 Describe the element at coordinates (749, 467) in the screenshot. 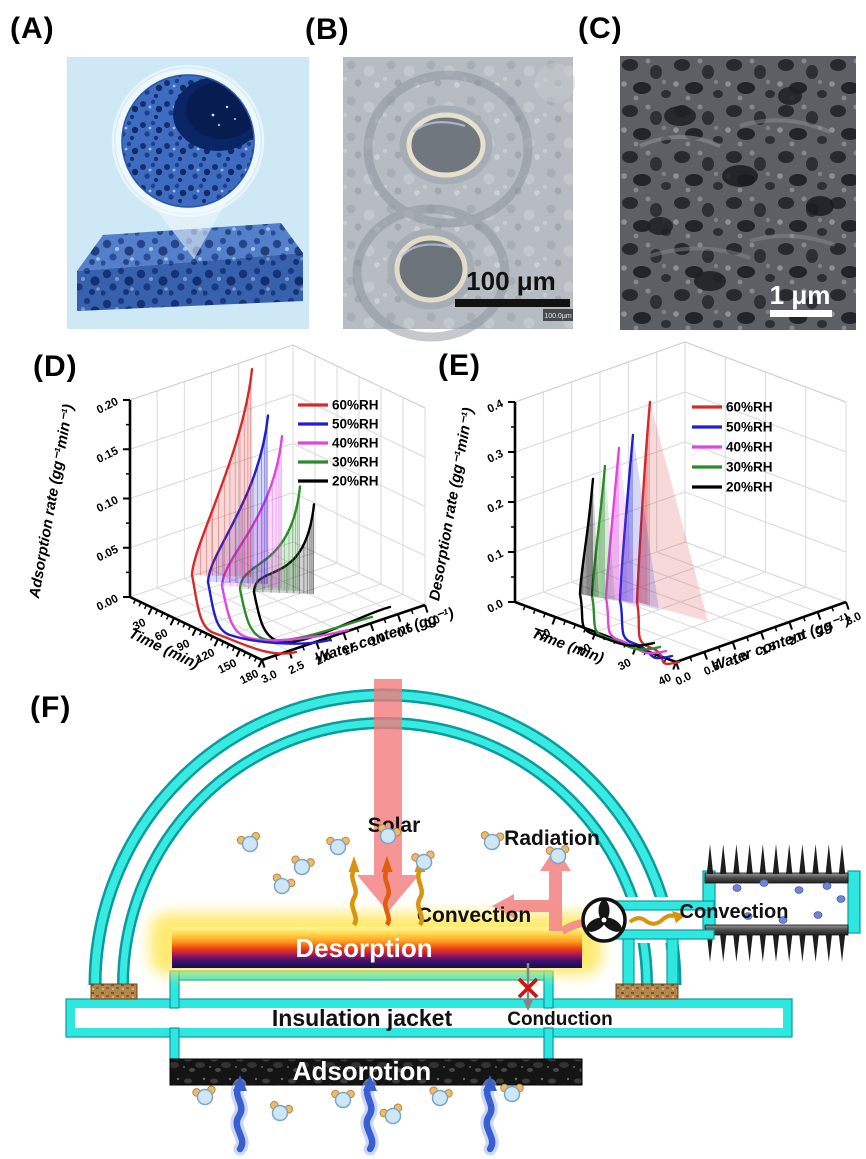

I see `svg-text: 30%RH` at that location.